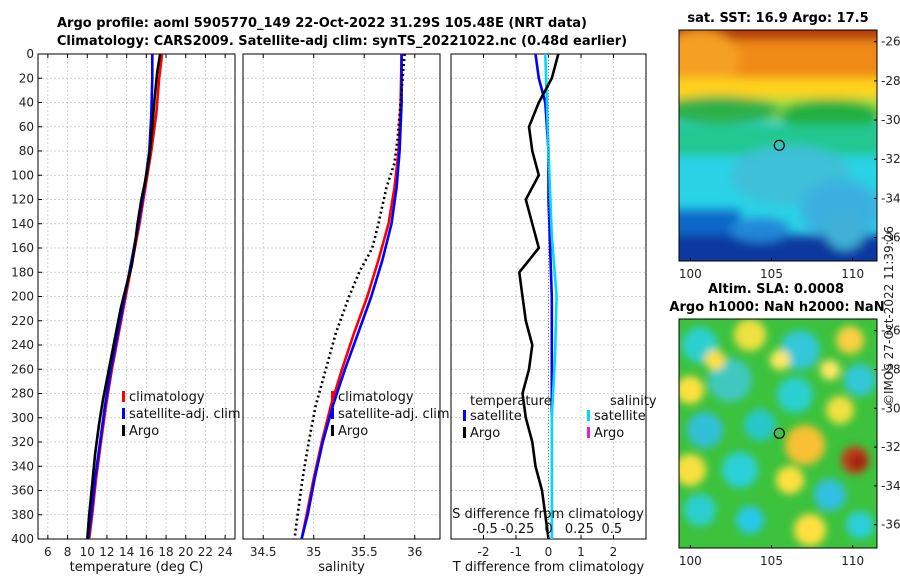  What do you see at coordinates (22, 539) in the screenshot?
I see `y-tick-label: 400` at bounding box center [22, 539].